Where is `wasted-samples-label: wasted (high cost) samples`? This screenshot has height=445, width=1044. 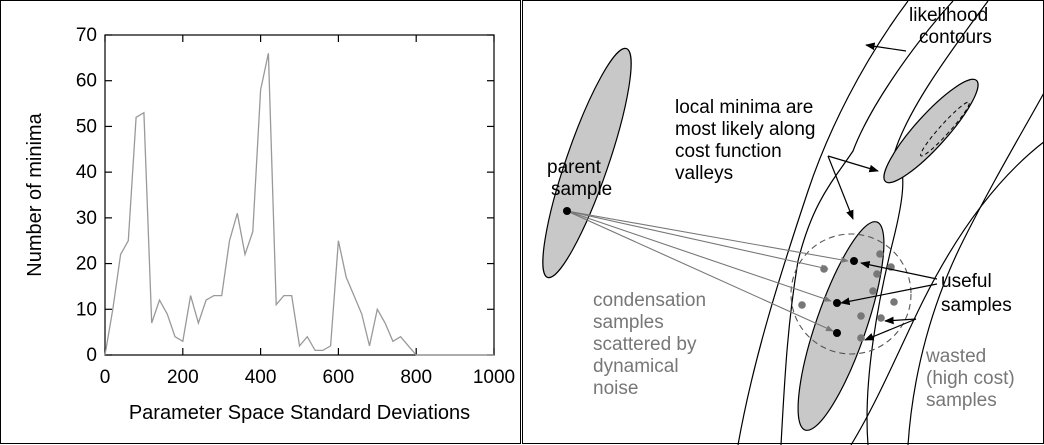 wasted-samples-label: wasted (high cost) samples is located at coordinates (972, 378).